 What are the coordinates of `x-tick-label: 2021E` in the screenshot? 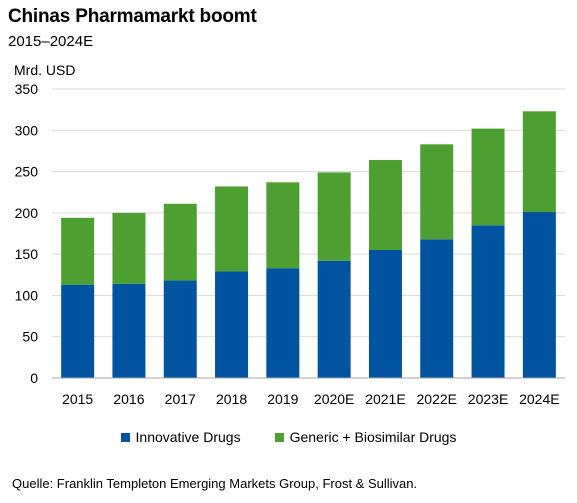 It's located at (385, 399).